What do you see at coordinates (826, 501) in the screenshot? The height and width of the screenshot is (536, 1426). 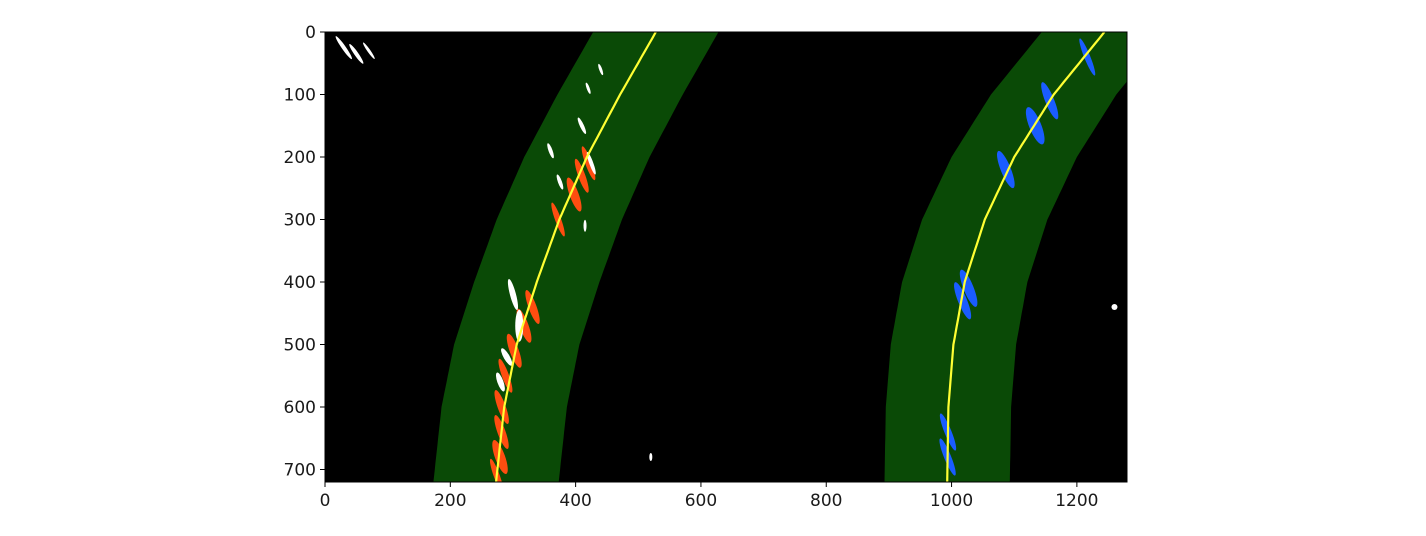 I see `x-tick-label: 800` at bounding box center [826, 501].